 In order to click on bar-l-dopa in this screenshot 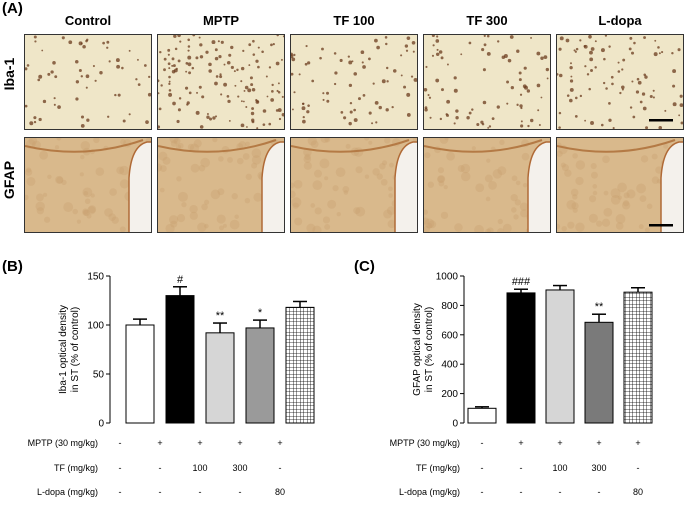, I will do `click(300, 365)`.